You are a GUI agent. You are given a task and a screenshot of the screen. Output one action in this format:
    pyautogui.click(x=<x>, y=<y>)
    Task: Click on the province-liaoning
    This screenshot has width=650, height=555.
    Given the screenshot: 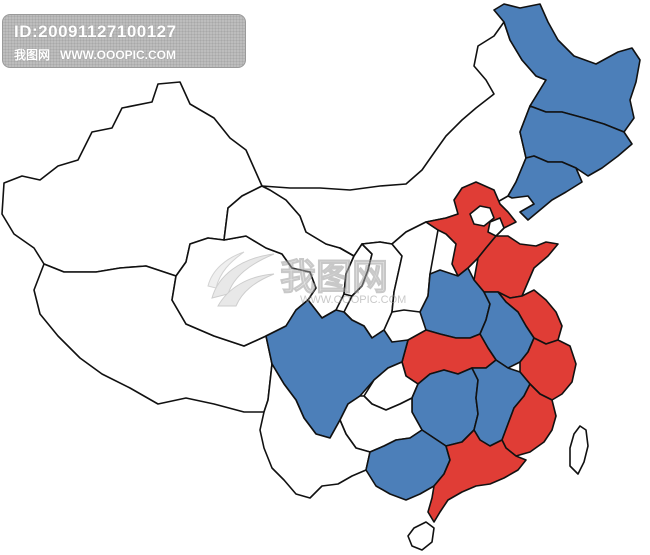 What is the action you would take?
    pyautogui.click(x=545, y=188)
    